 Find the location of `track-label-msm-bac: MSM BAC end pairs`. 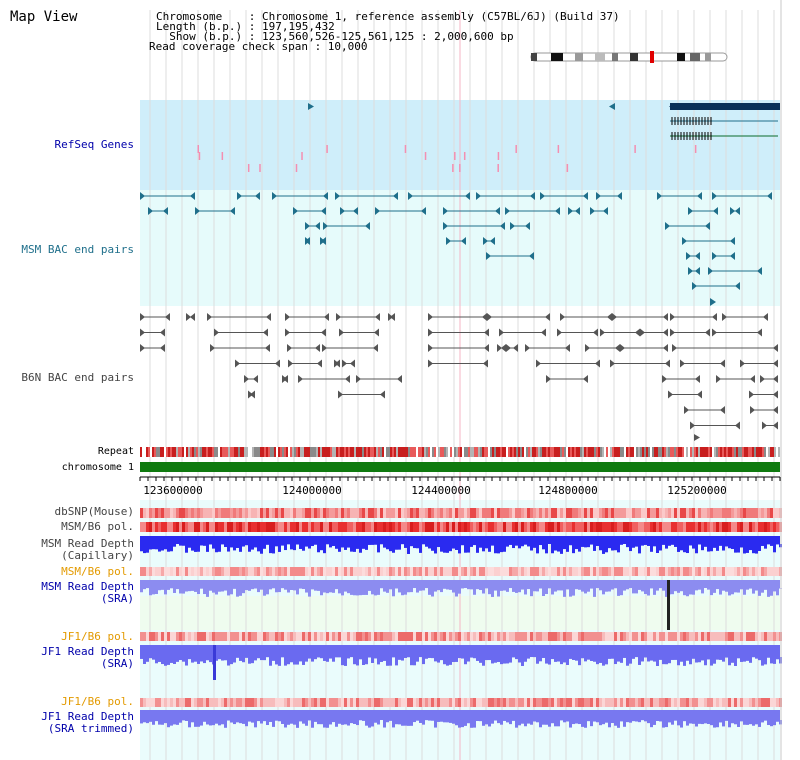

track-label-msm-bac: MSM BAC end pairs is located at coordinates (77, 249).